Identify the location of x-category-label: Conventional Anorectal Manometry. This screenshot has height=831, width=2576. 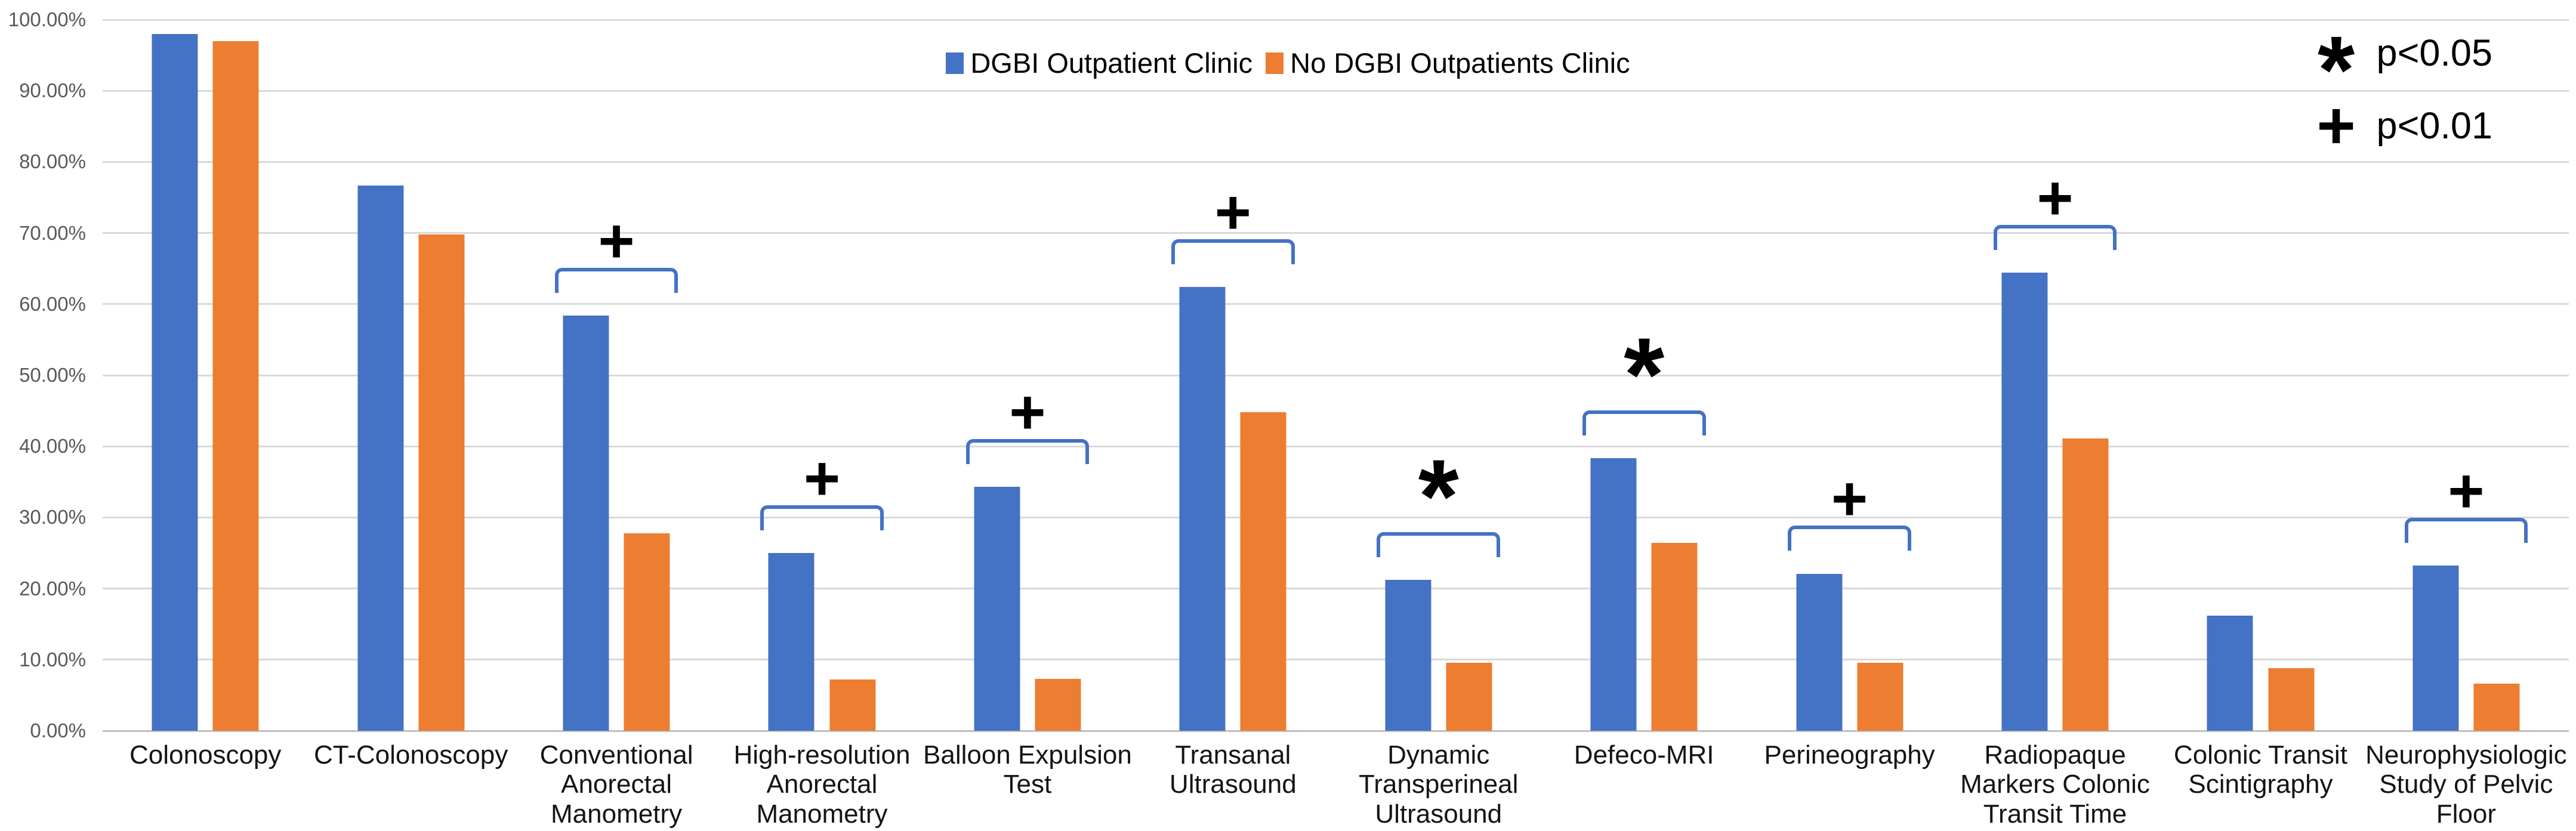
(616, 784).